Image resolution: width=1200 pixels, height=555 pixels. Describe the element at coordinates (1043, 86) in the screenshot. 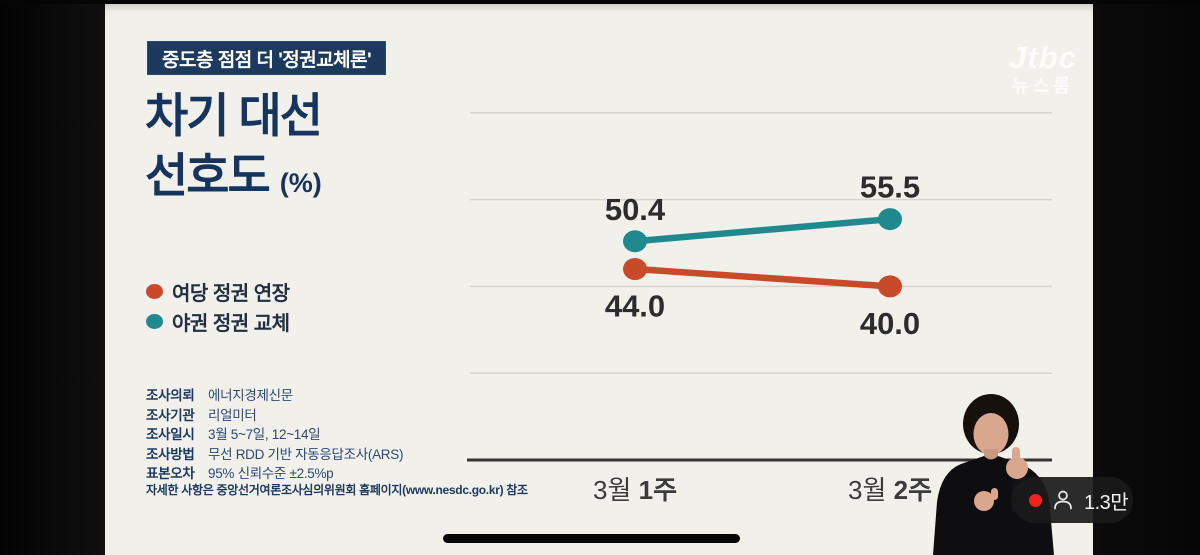

I see `program-name: 뉴스룸` at that location.